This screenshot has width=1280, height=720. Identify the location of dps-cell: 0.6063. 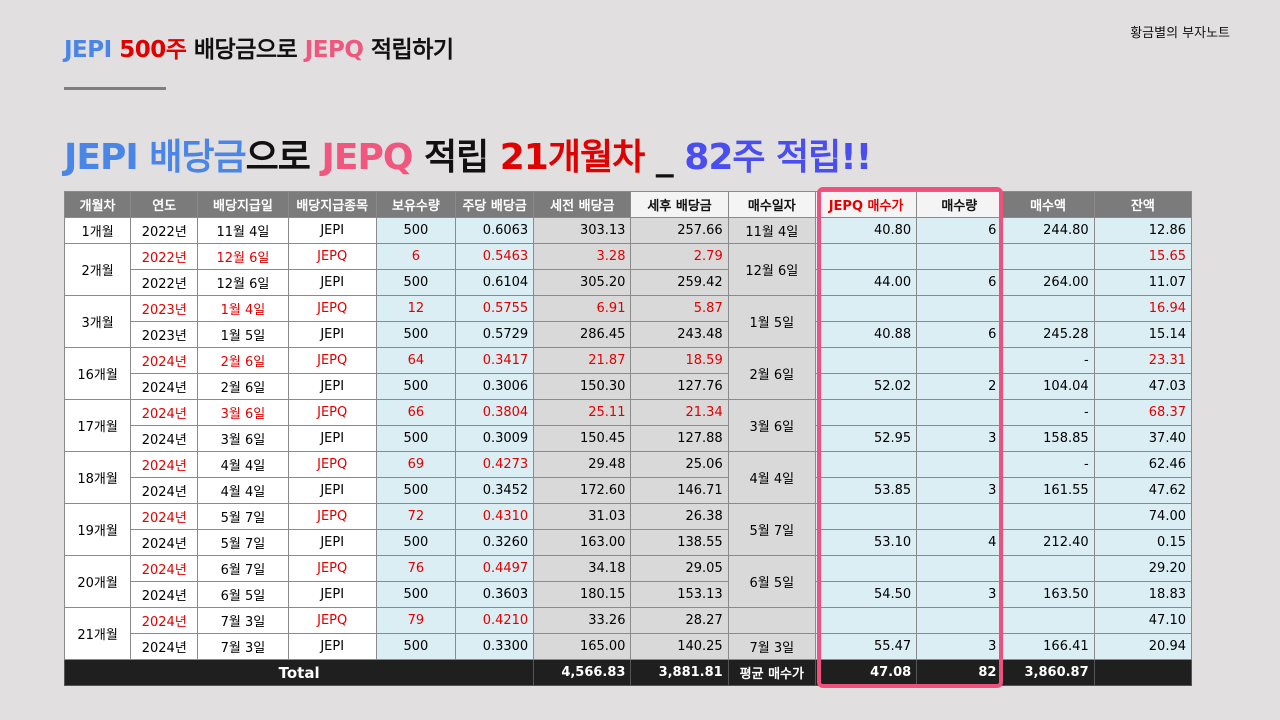
(495, 230).